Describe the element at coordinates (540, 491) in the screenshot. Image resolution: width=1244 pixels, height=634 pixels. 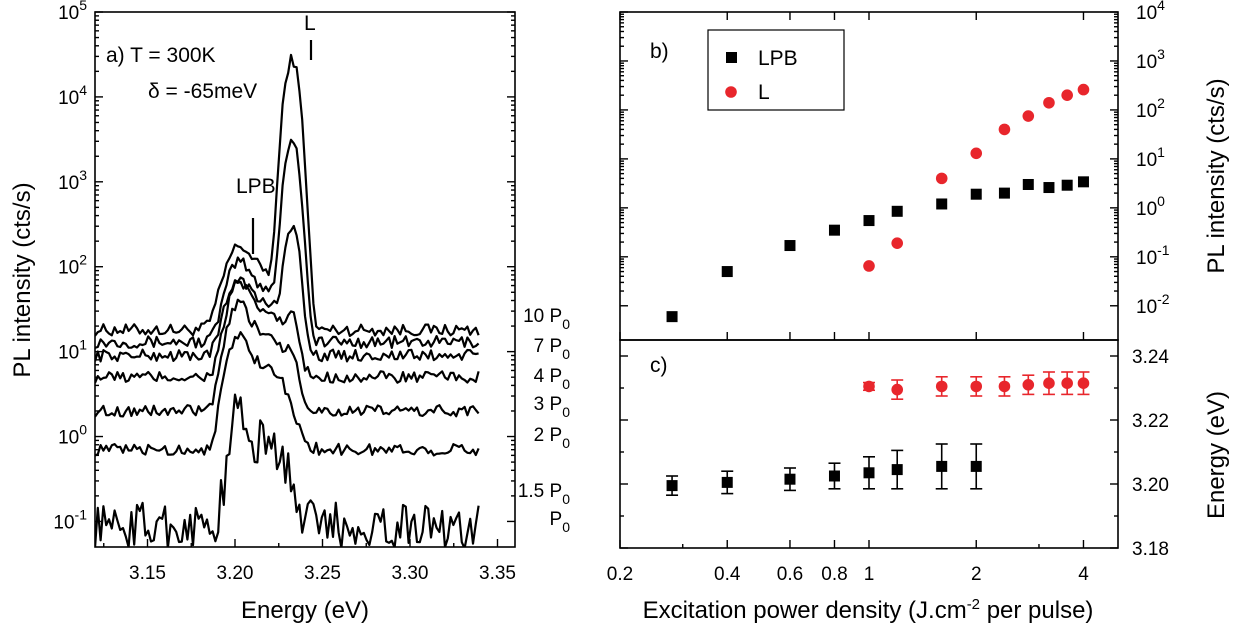
I see `series-label-text: 1.5 P` at that location.